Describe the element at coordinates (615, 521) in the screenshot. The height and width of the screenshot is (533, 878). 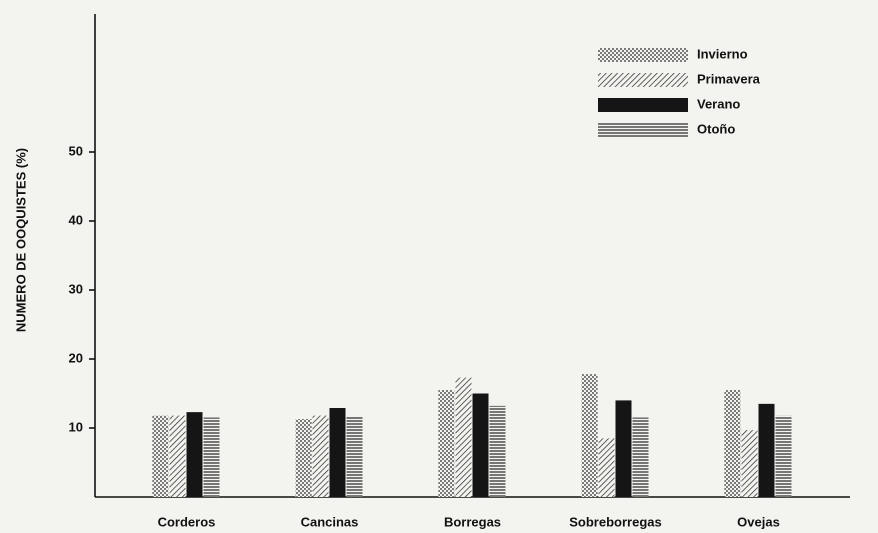
I see `x-tick-label: Sobreborregas` at that location.